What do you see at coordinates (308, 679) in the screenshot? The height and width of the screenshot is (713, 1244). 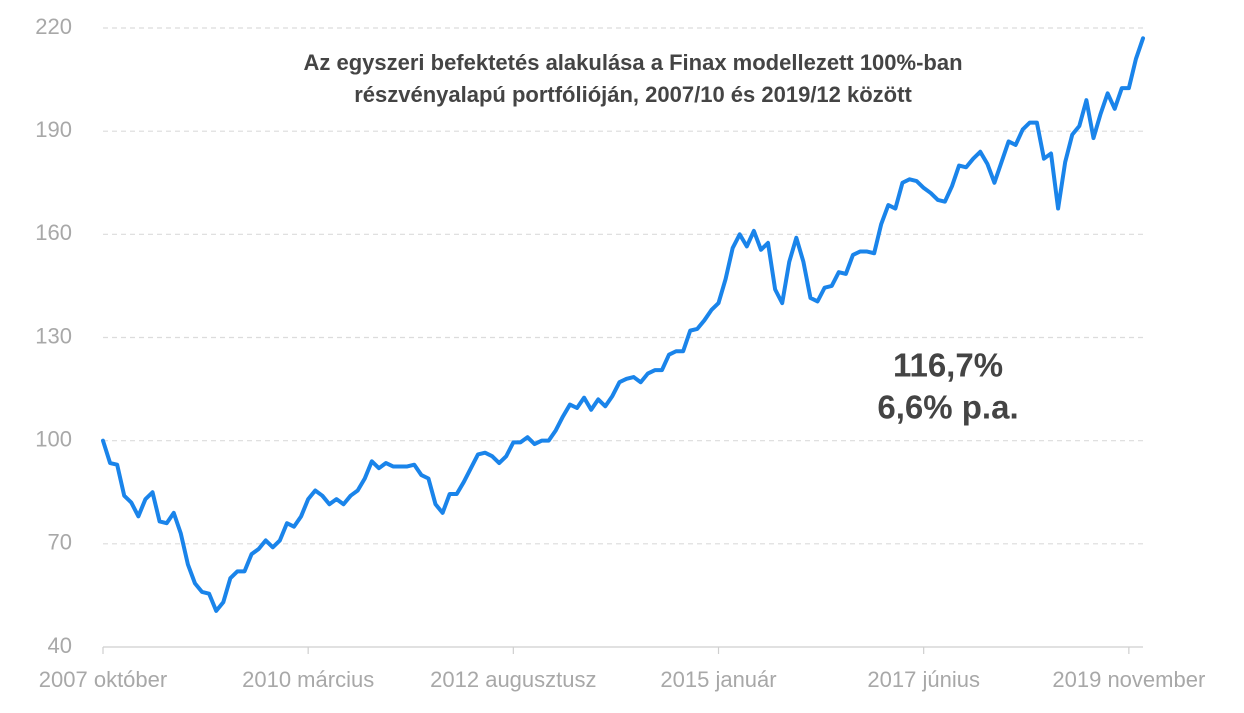 I see `x-tick-label: 2010 március` at bounding box center [308, 679].